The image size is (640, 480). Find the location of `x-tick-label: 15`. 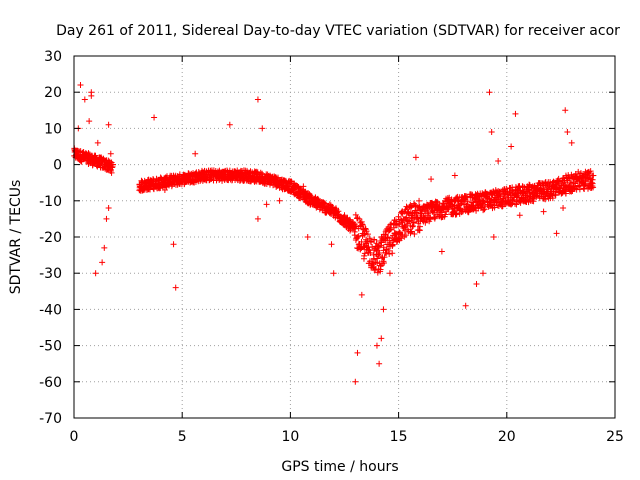

x-tick-label: 15 is located at coordinates (399, 437).